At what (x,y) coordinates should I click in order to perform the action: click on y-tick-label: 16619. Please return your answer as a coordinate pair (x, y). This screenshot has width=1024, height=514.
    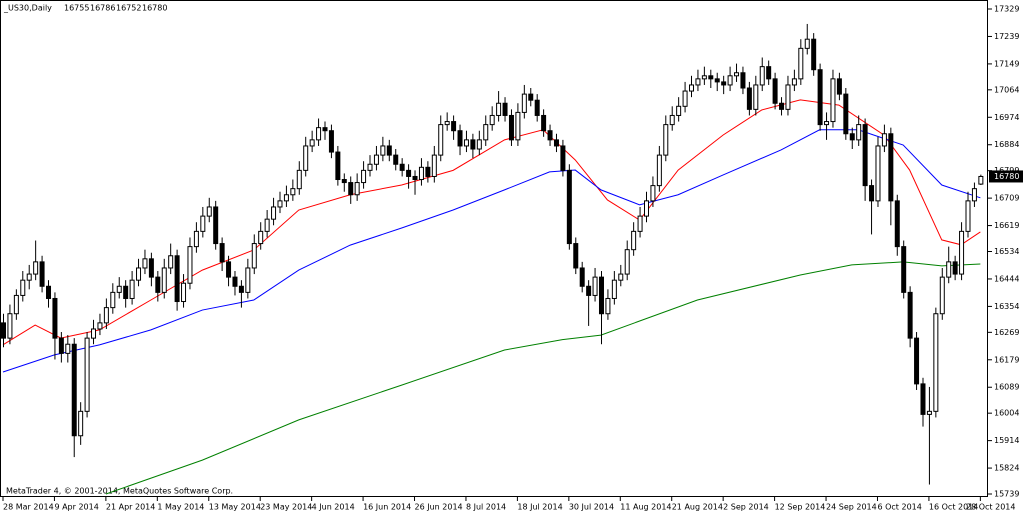
    Looking at the image, I should click on (1006, 225).